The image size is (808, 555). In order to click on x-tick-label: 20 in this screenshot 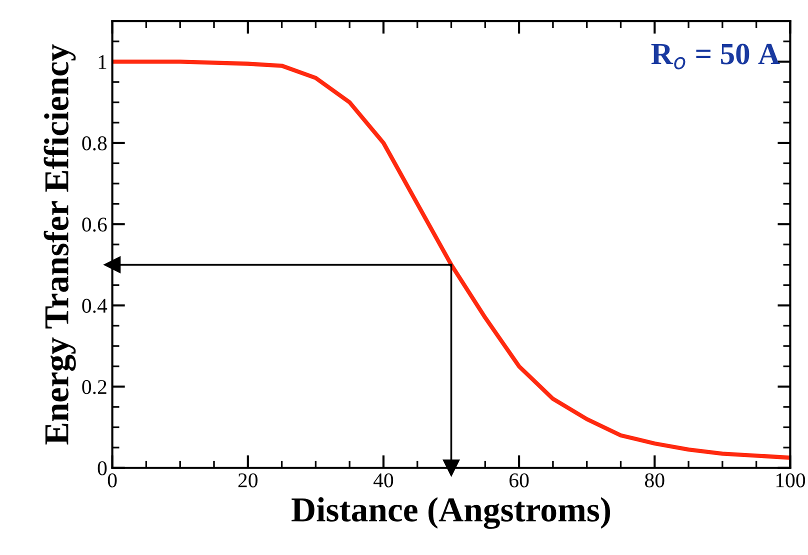, I will do `click(248, 480)`.